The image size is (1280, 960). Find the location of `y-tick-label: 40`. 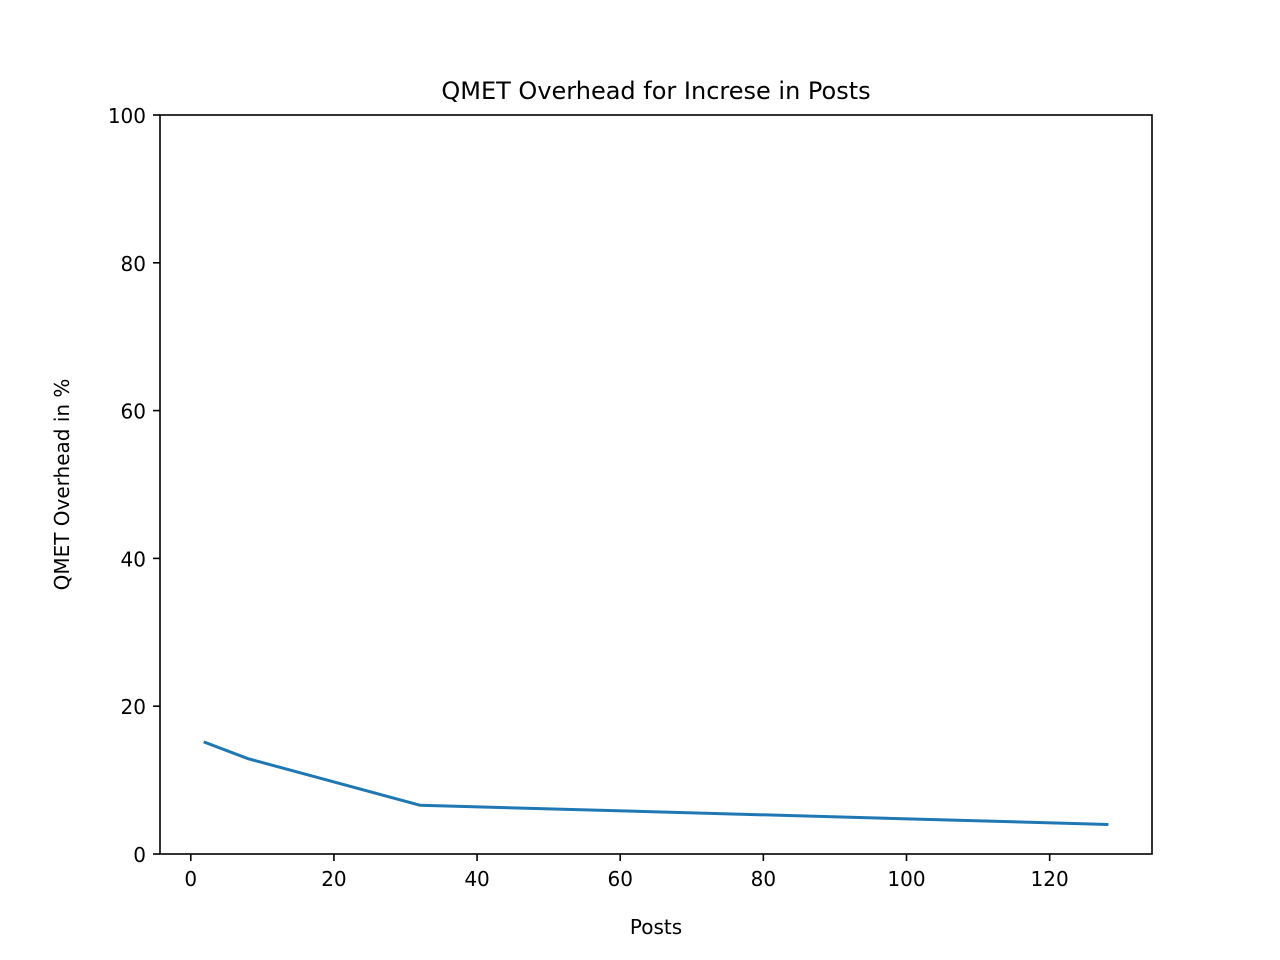

y-tick-label: 40 is located at coordinates (133, 559).